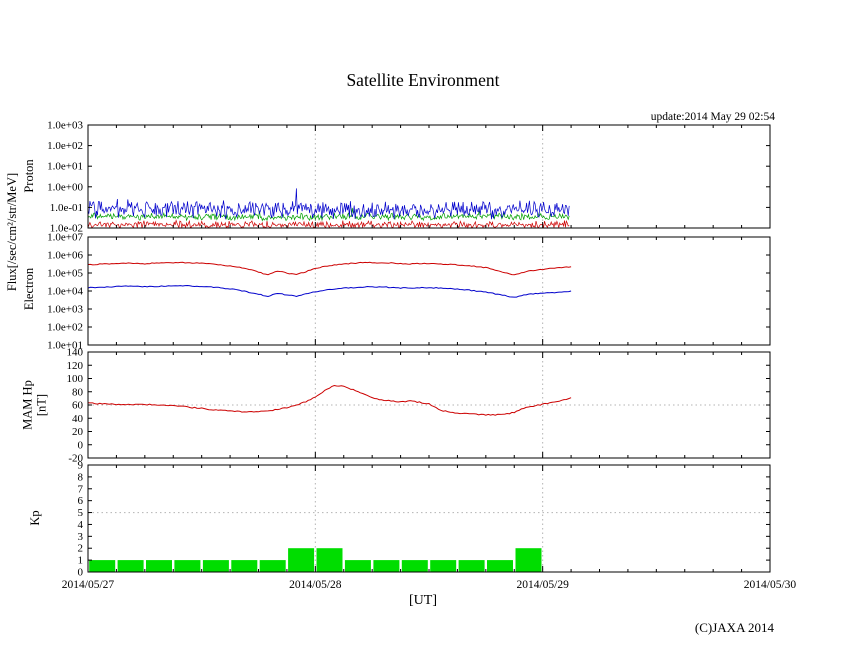 This screenshot has height=655, width=846. Describe the element at coordinates (81, 513) in the screenshot. I see `kp-ytick-label: 5` at that location.